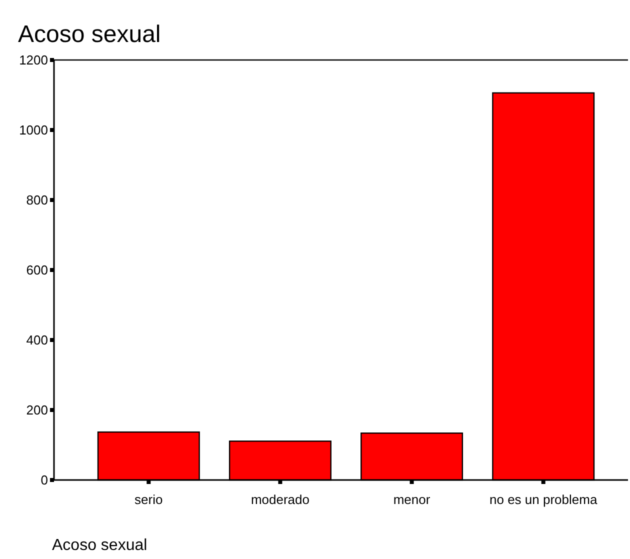 Image resolution: width=630 pixels, height=559 pixels. I want to click on y-tick-label: 600, so click(37, 270).